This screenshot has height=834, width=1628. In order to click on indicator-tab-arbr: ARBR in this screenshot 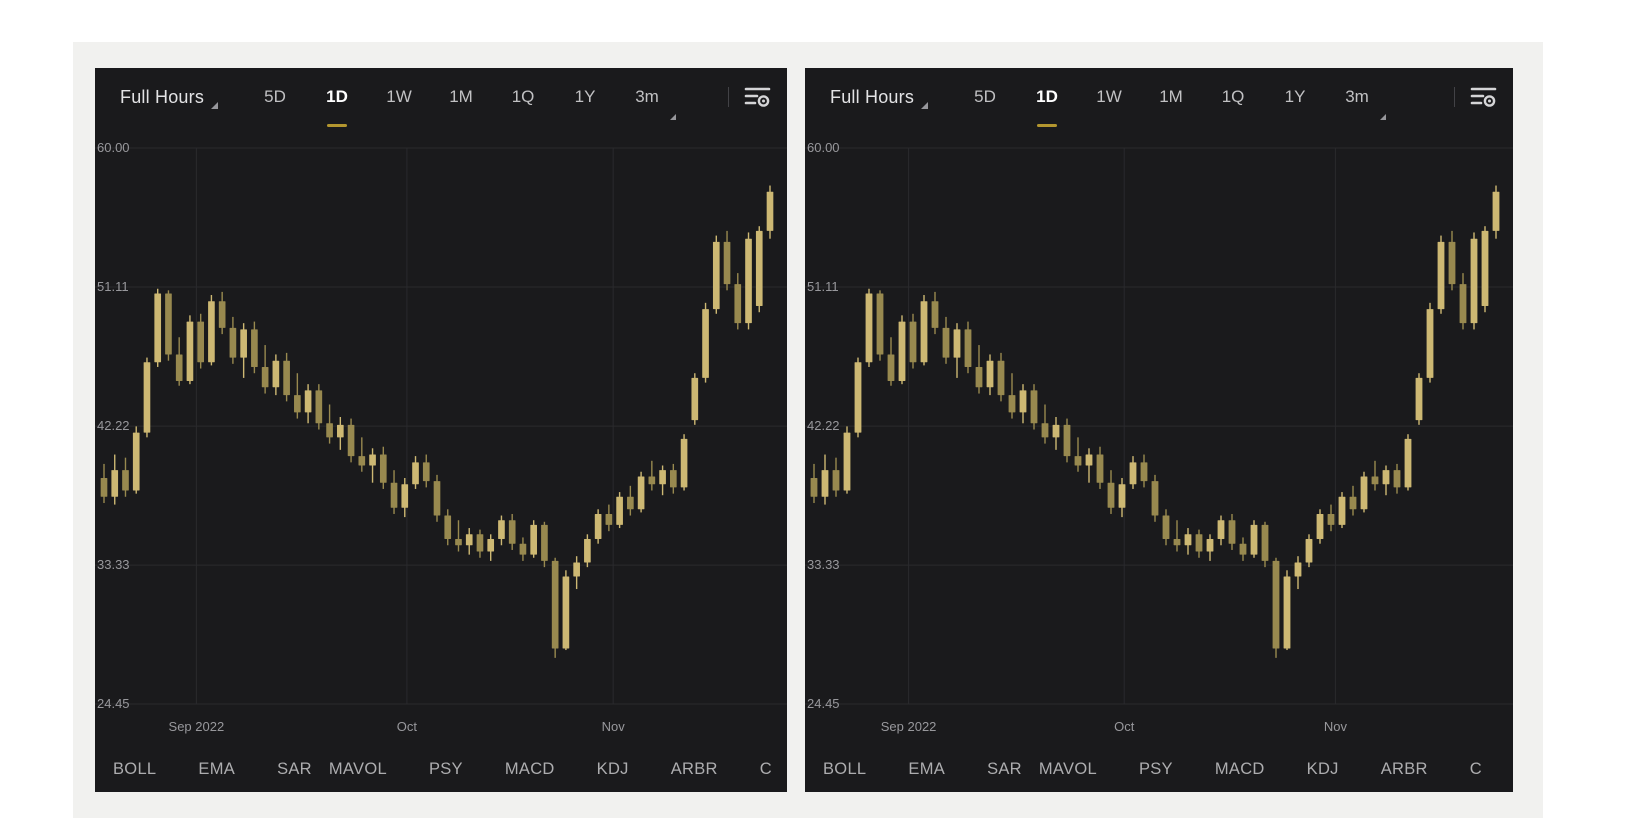, I will do `click(694, 768)`.